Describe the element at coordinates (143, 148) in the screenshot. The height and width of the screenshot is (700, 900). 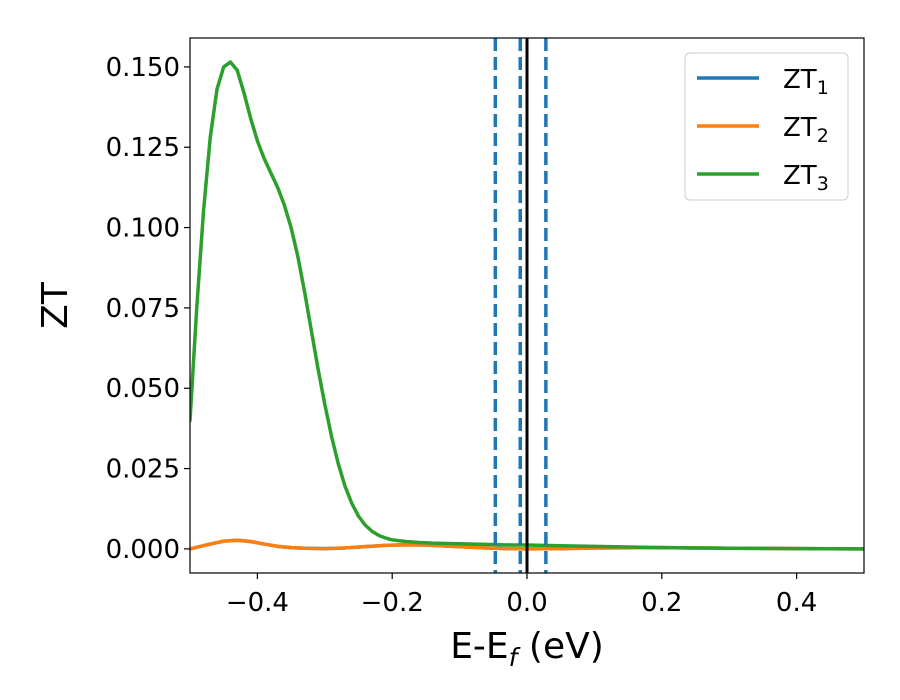
I see `y-tick-label: 0.125` at that location.